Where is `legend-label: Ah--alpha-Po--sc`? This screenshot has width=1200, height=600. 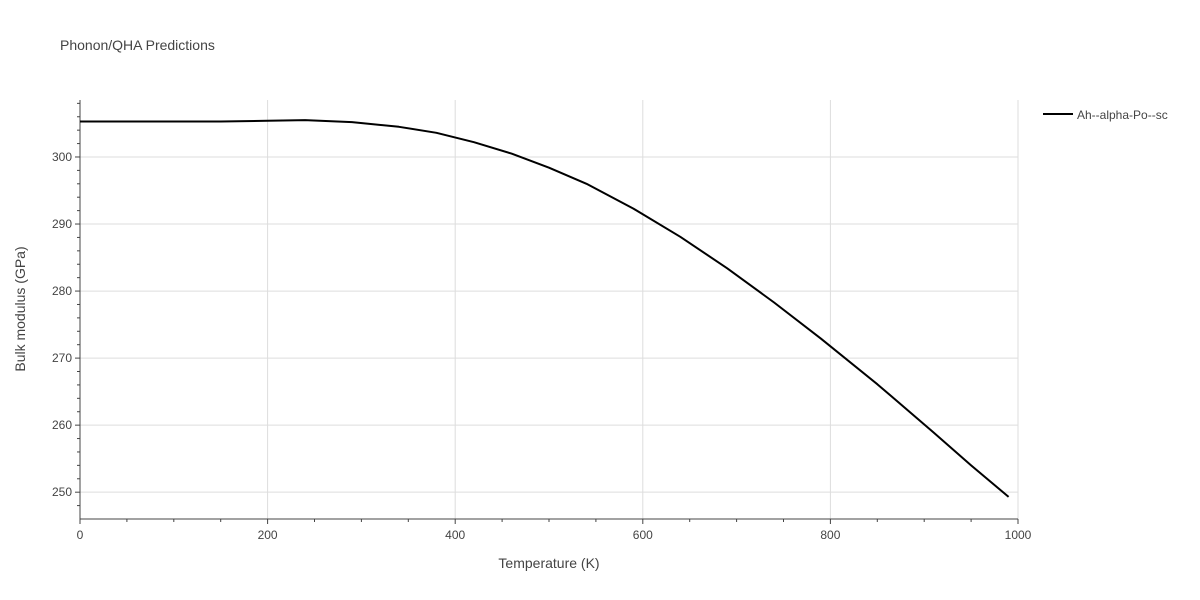
legend-label: Ah--alpha-Po--sc is located at coordinates (1122, 115).